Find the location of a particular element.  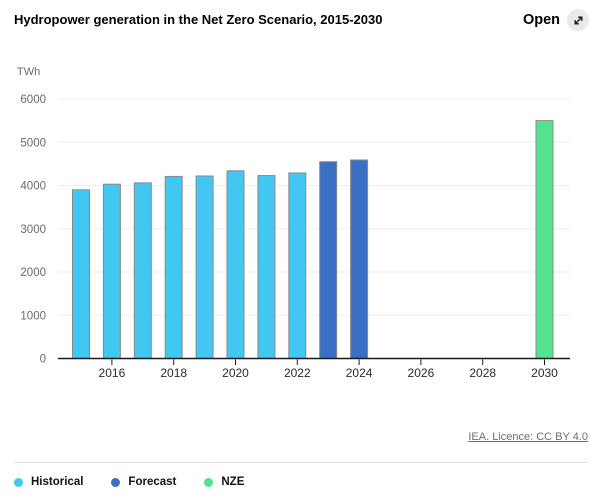

open-button: Open is located at coordinates (556, 20).